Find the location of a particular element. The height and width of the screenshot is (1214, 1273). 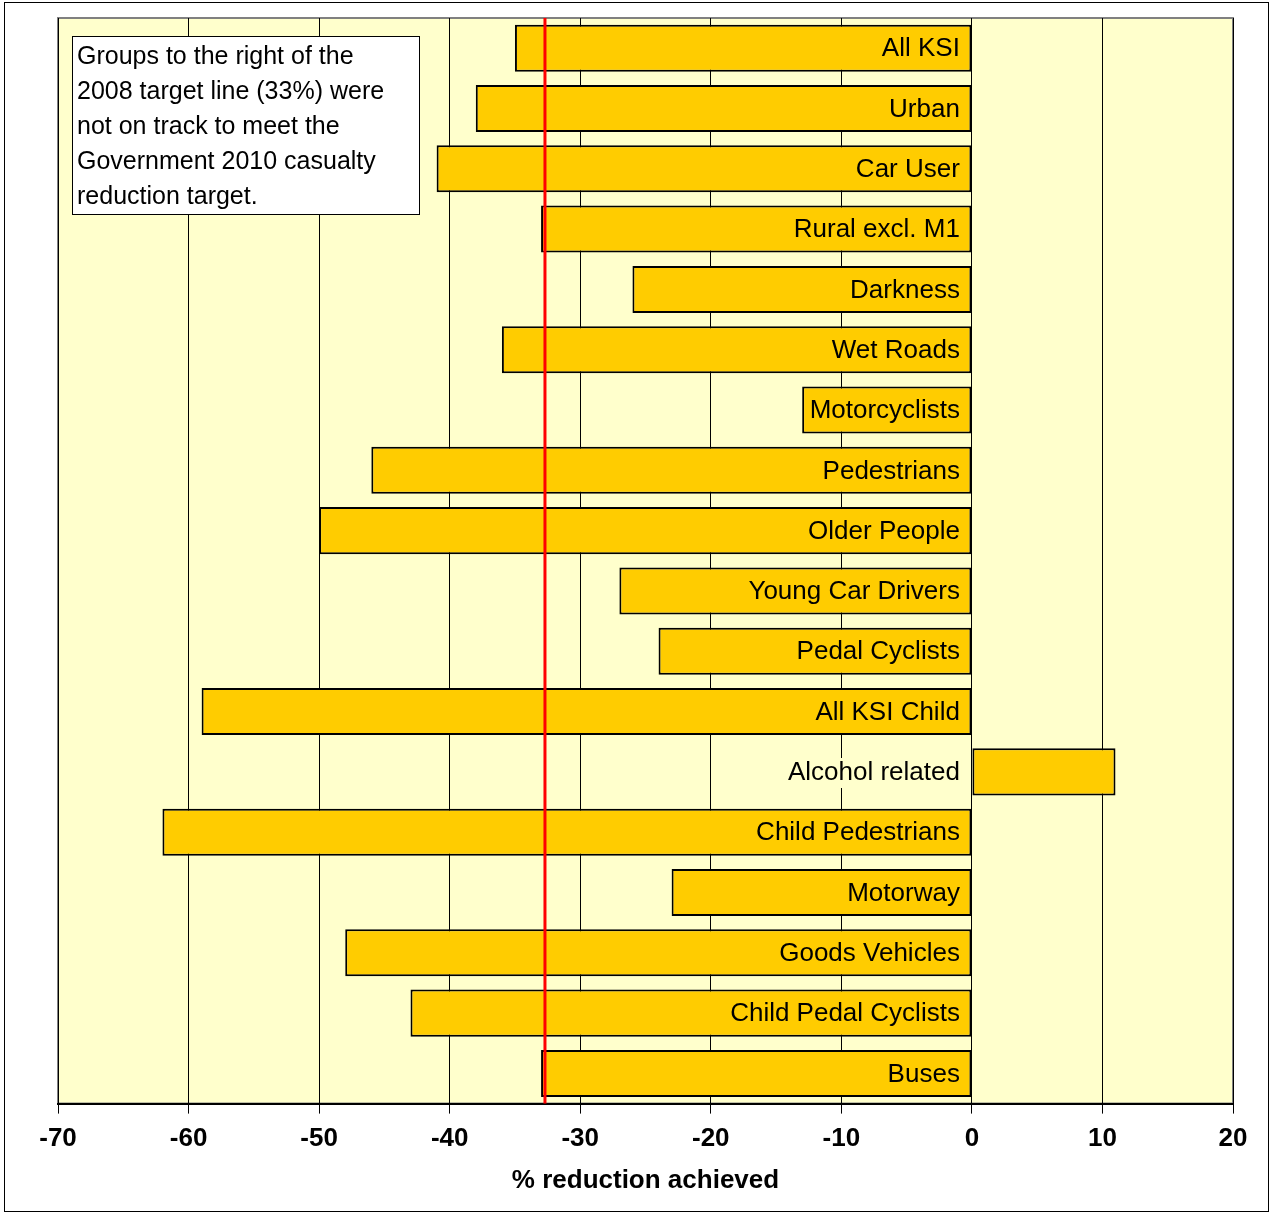

y-tick-label: Wet Roads is located at coordinates (895, 348).